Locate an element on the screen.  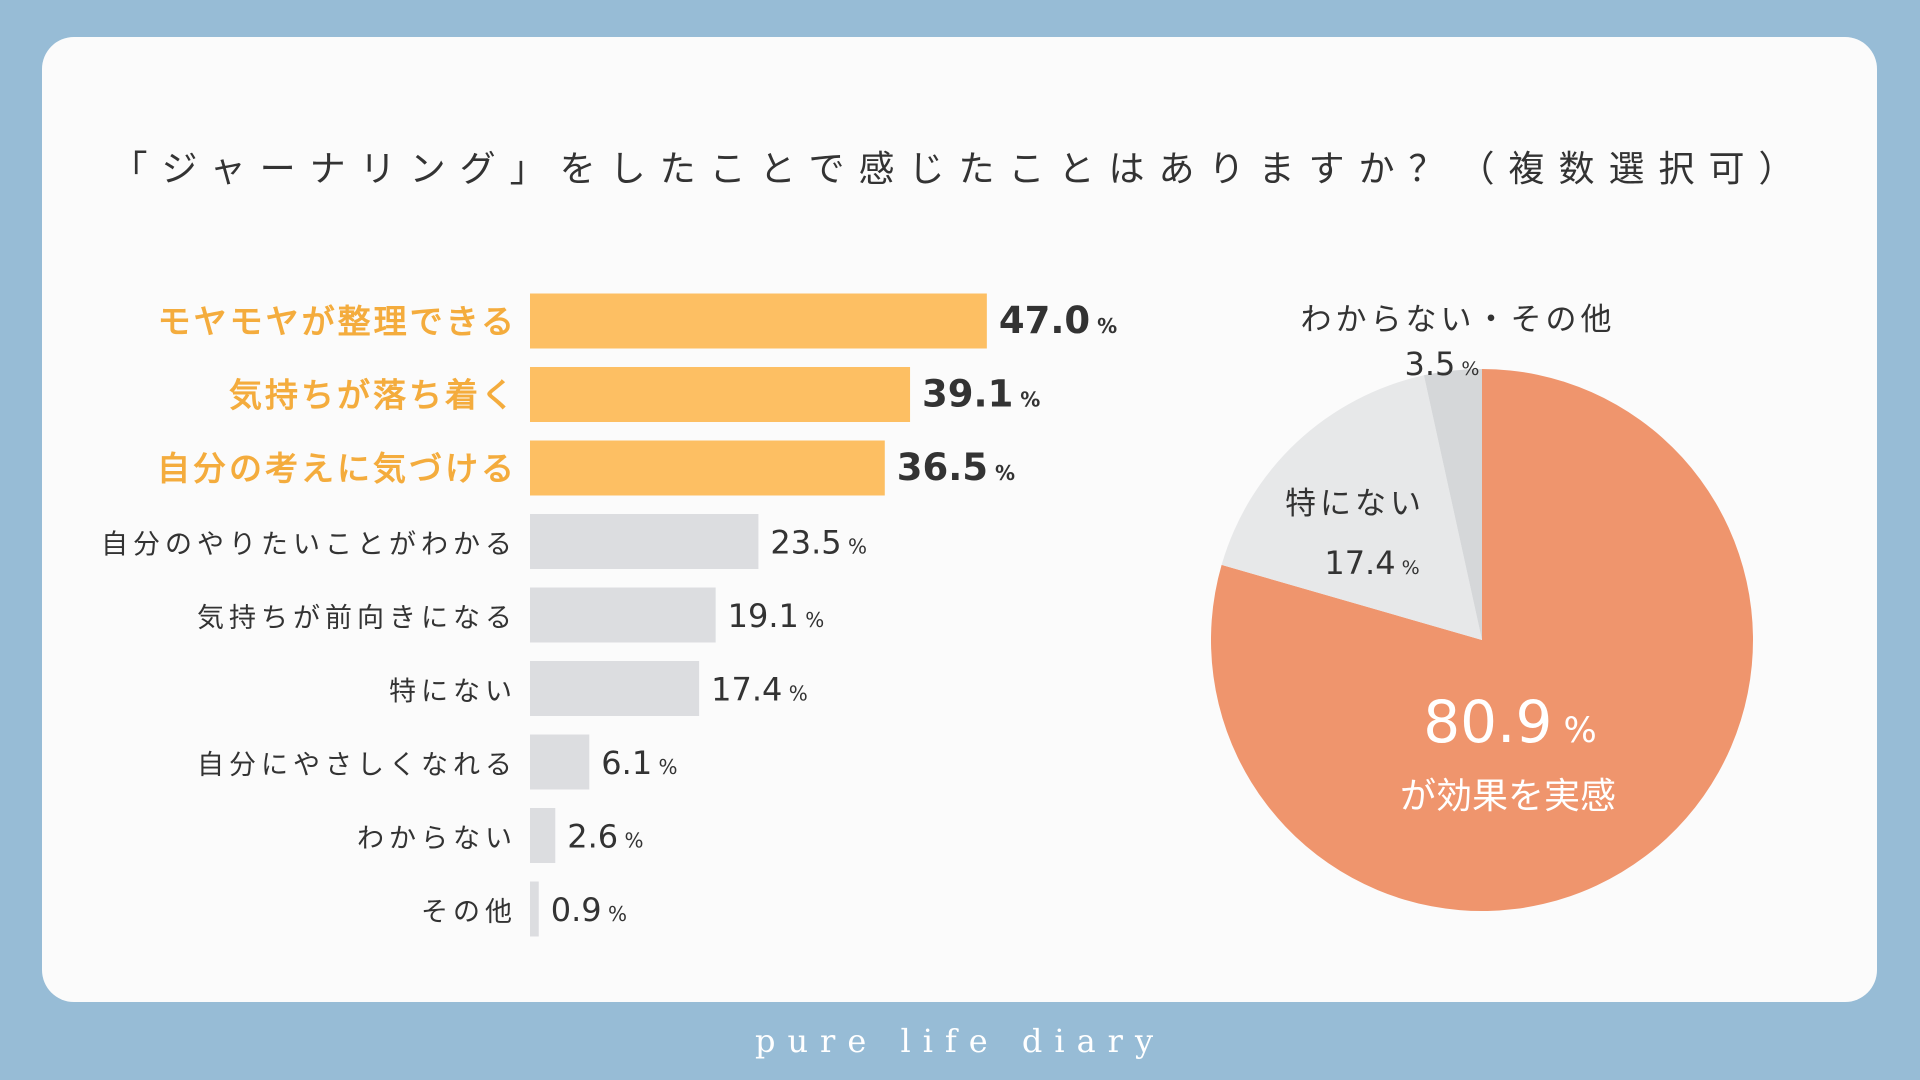
value-label: 23.5 % is located at coordinates (818, 543).